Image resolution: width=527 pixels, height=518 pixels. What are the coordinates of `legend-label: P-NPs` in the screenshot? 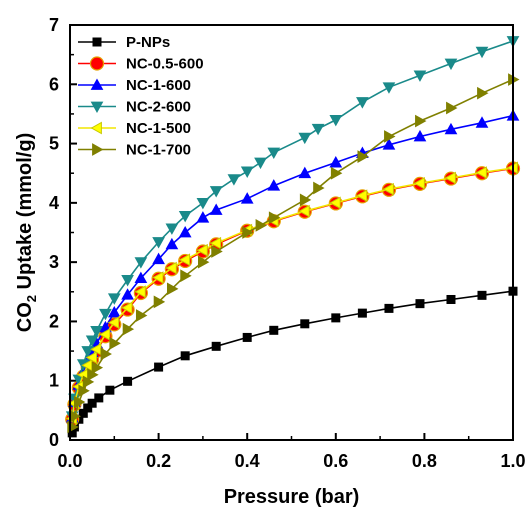 It's located at (148, 42).